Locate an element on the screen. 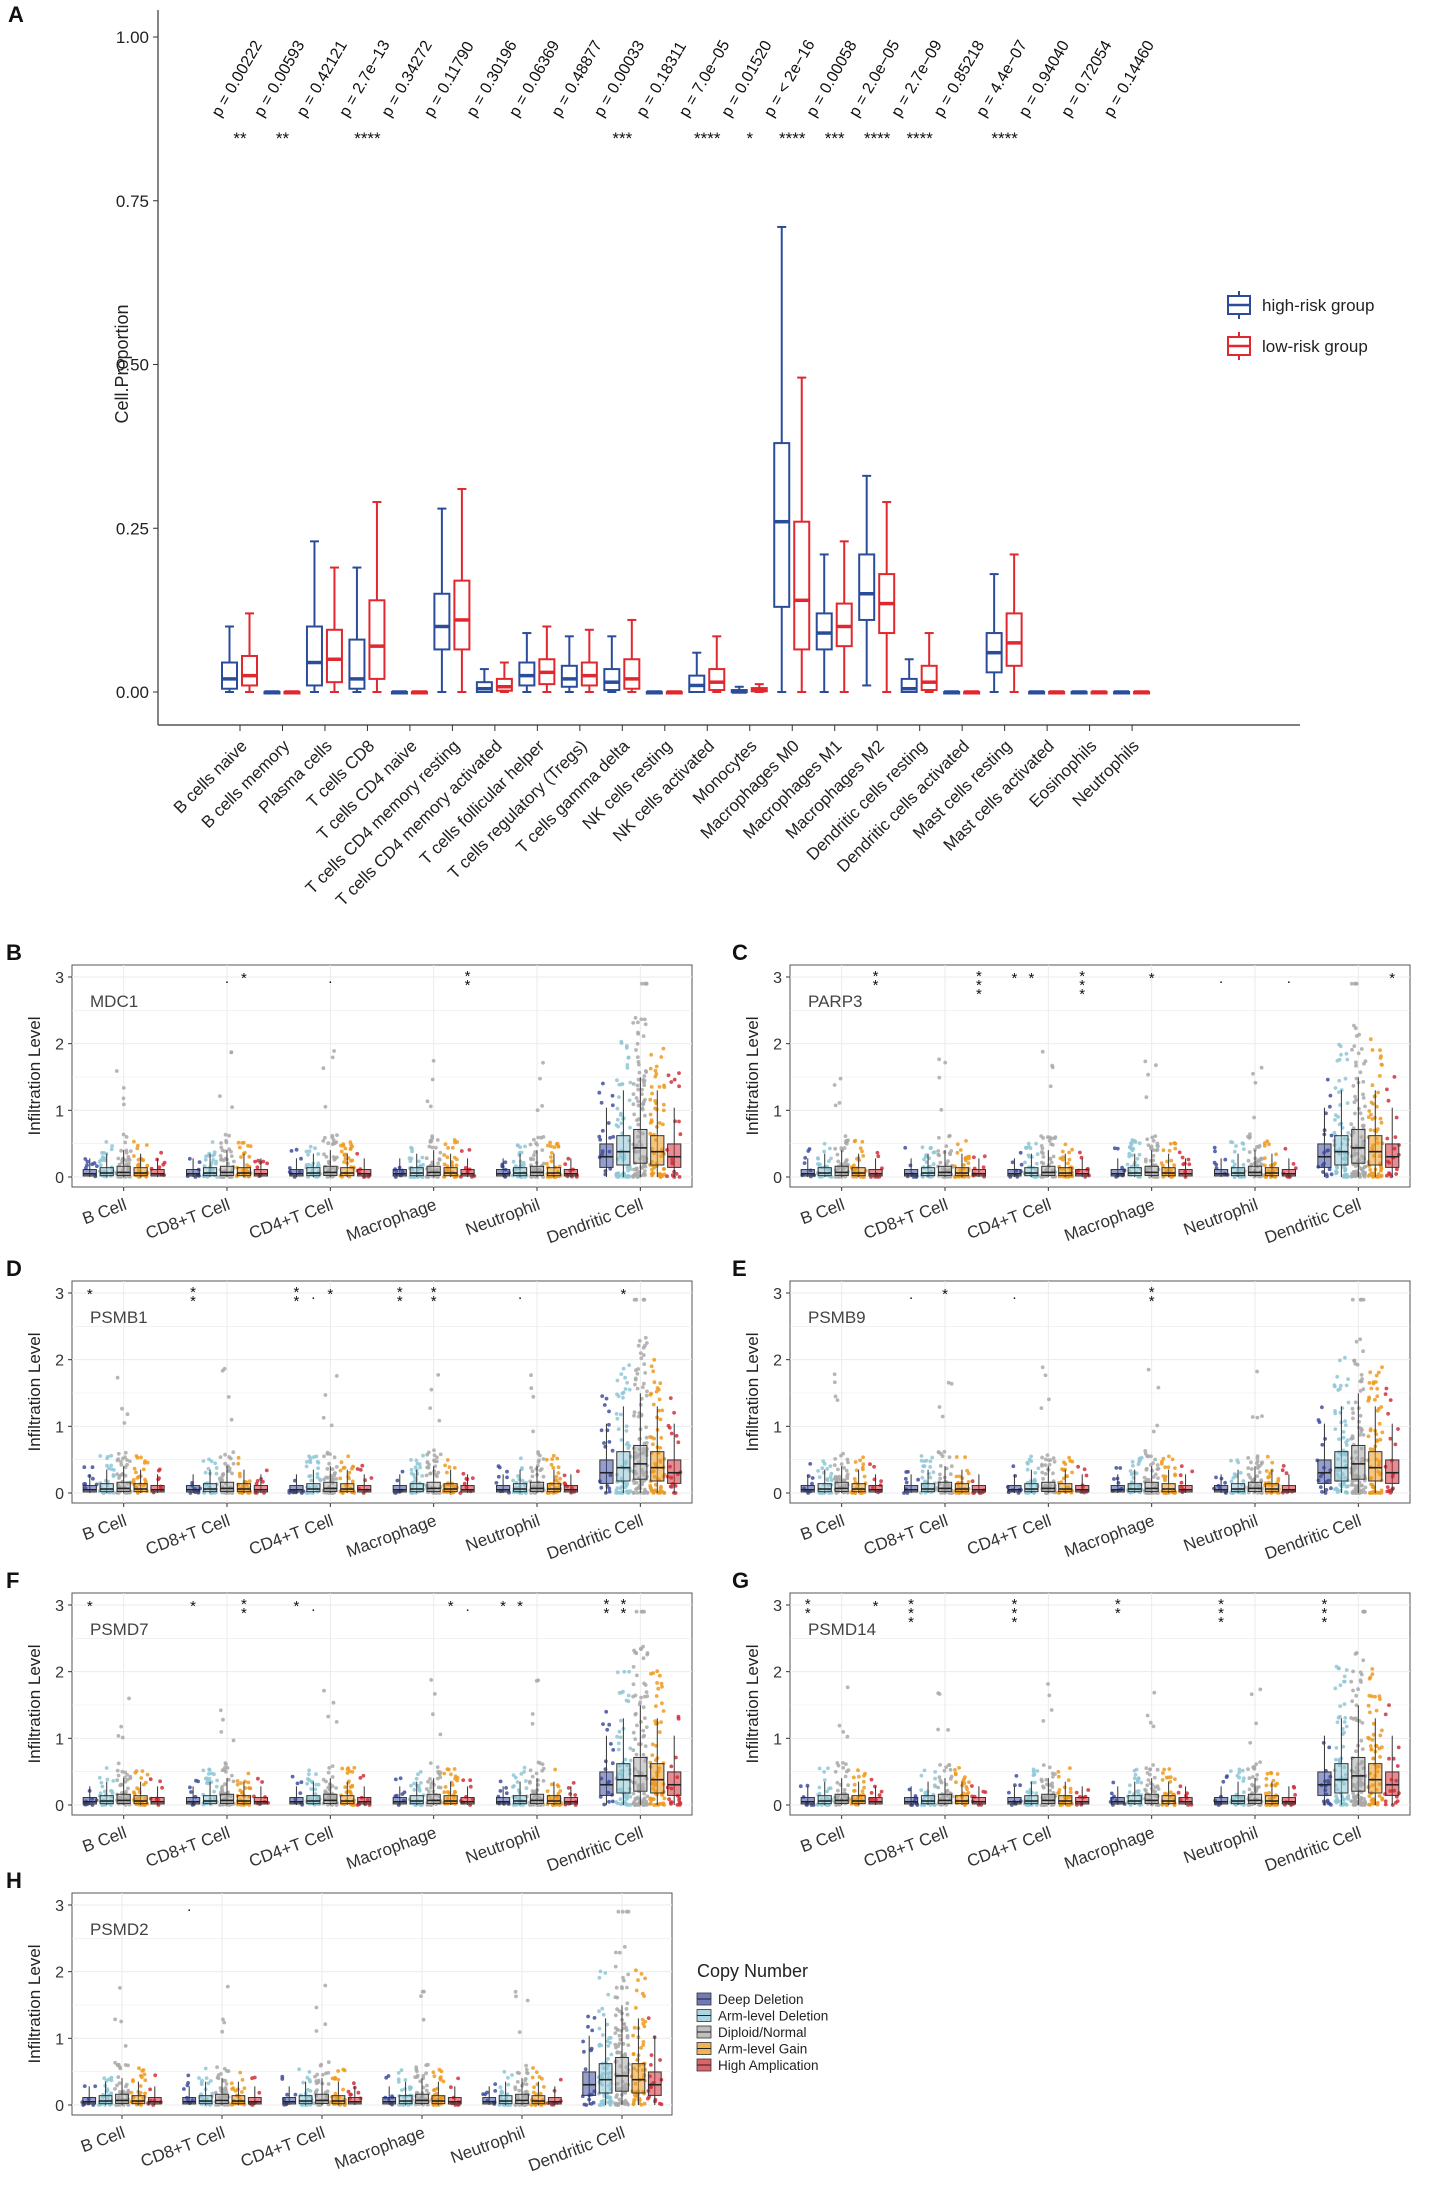 This screenshot has height=2199, width=1433. x-tick-label: CD4+T Cell is located at coordinates (1008, 1219).